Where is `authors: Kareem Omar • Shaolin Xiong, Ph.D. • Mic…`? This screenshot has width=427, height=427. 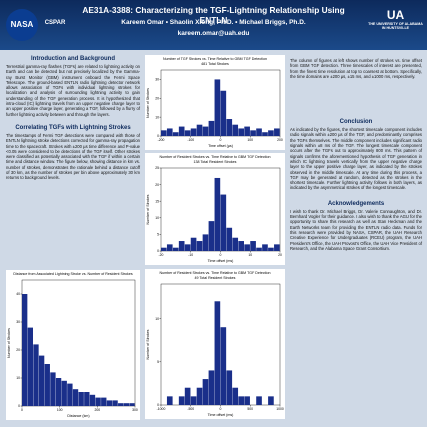 authors: Kareem Omar • Shaolin Xiong, Ph.D. • Mic… is located at coordinates (213, 22).